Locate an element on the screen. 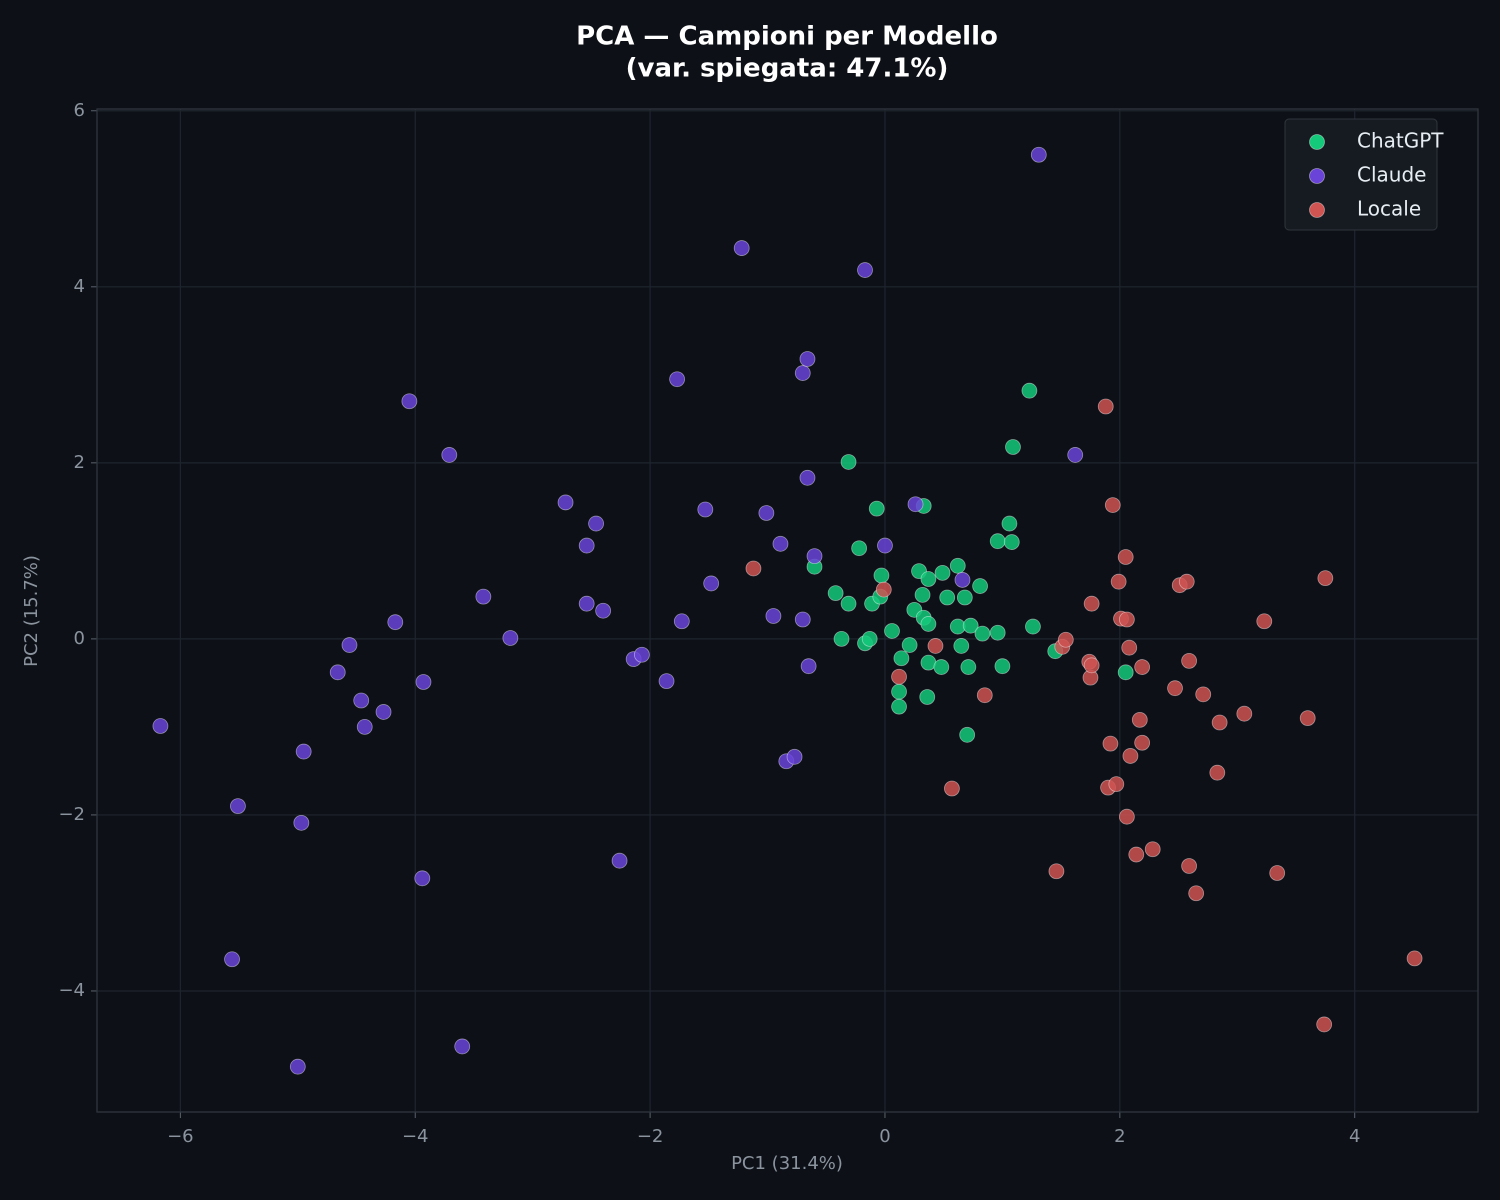 The width and height of the screenshot is (1500, 1200). chart-subtitle: (var. spiegata: 47.1%) is located at coordinates (787, 69).